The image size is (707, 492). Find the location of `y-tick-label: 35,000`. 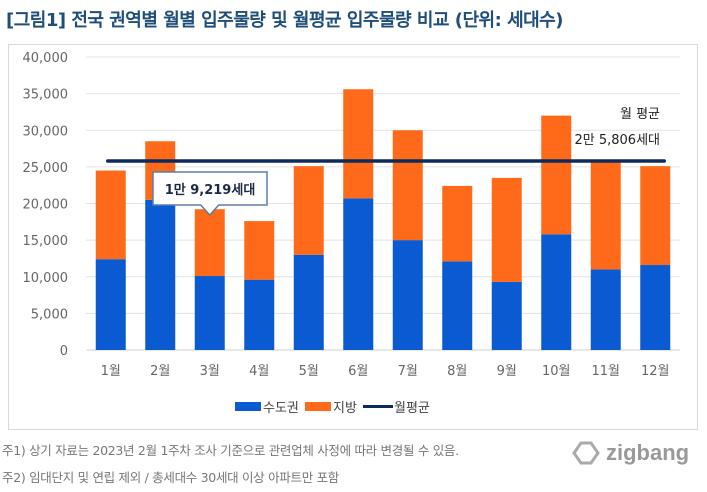

y-tick-label: 35,000 is located at coordinates (46, 95).